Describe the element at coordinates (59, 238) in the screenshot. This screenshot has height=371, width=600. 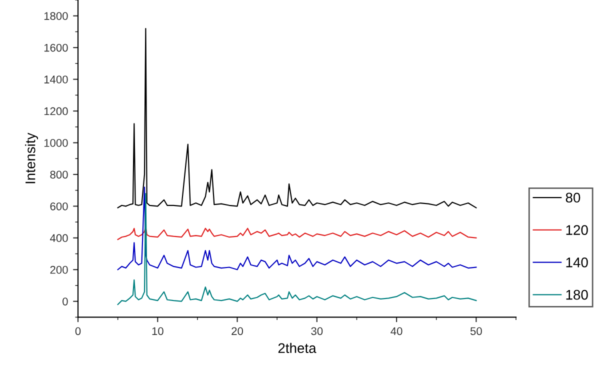
I see `y-tick-label: 400` at that location.